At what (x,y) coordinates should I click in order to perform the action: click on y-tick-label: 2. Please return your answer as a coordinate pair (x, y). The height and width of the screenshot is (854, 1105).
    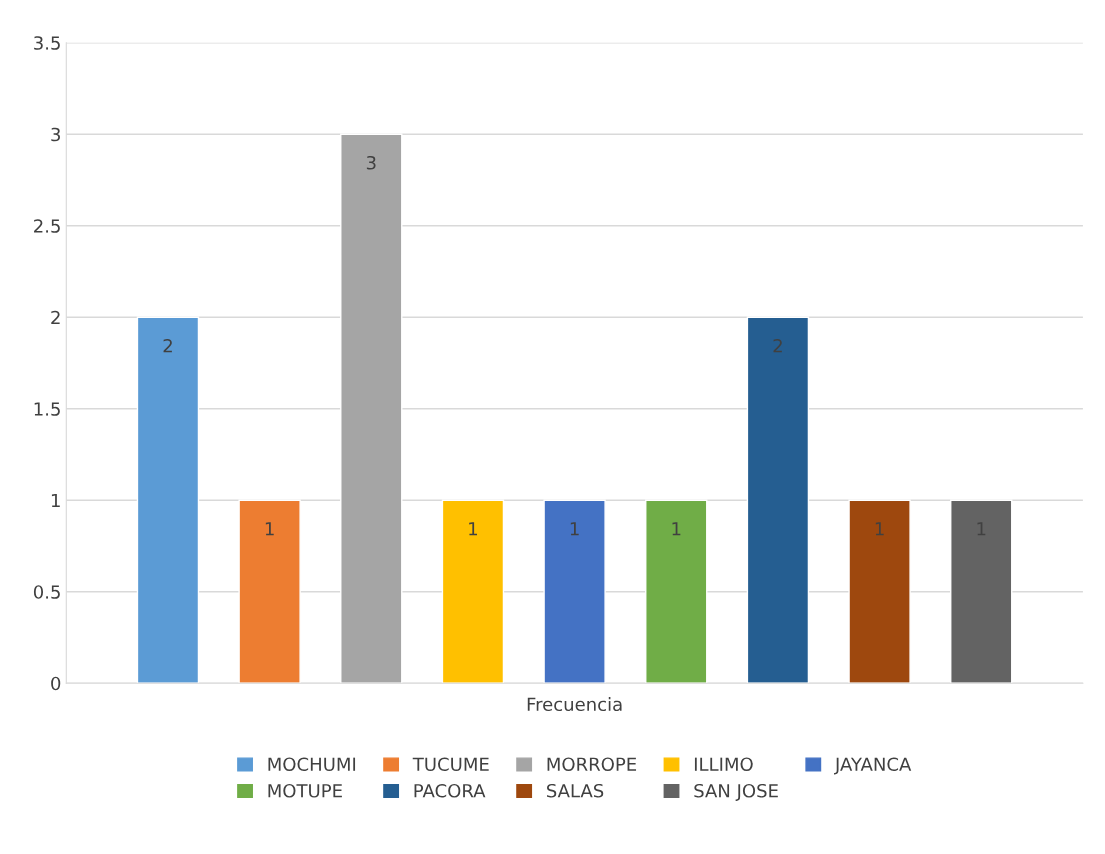
    Looking at the image, I should click on (55, 317).